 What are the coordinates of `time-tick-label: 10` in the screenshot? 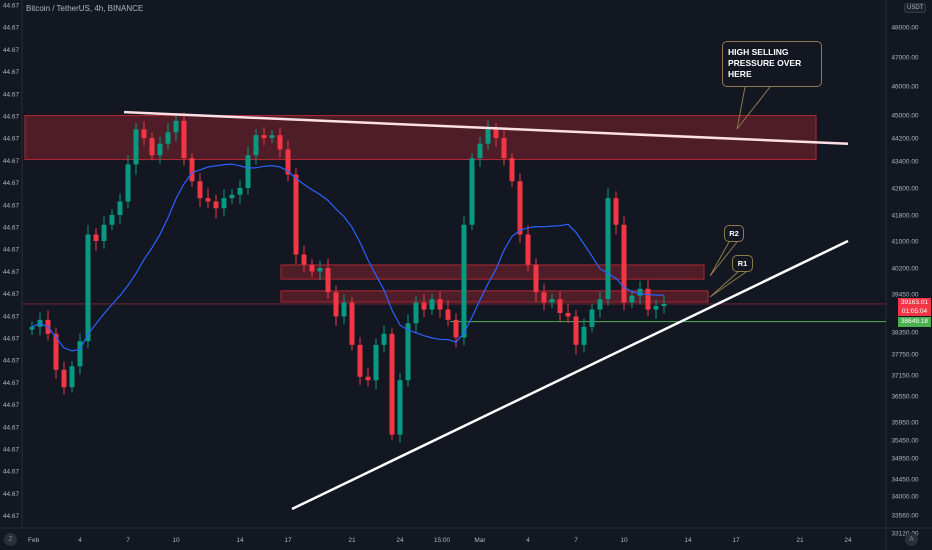 It's located at (176, 540).